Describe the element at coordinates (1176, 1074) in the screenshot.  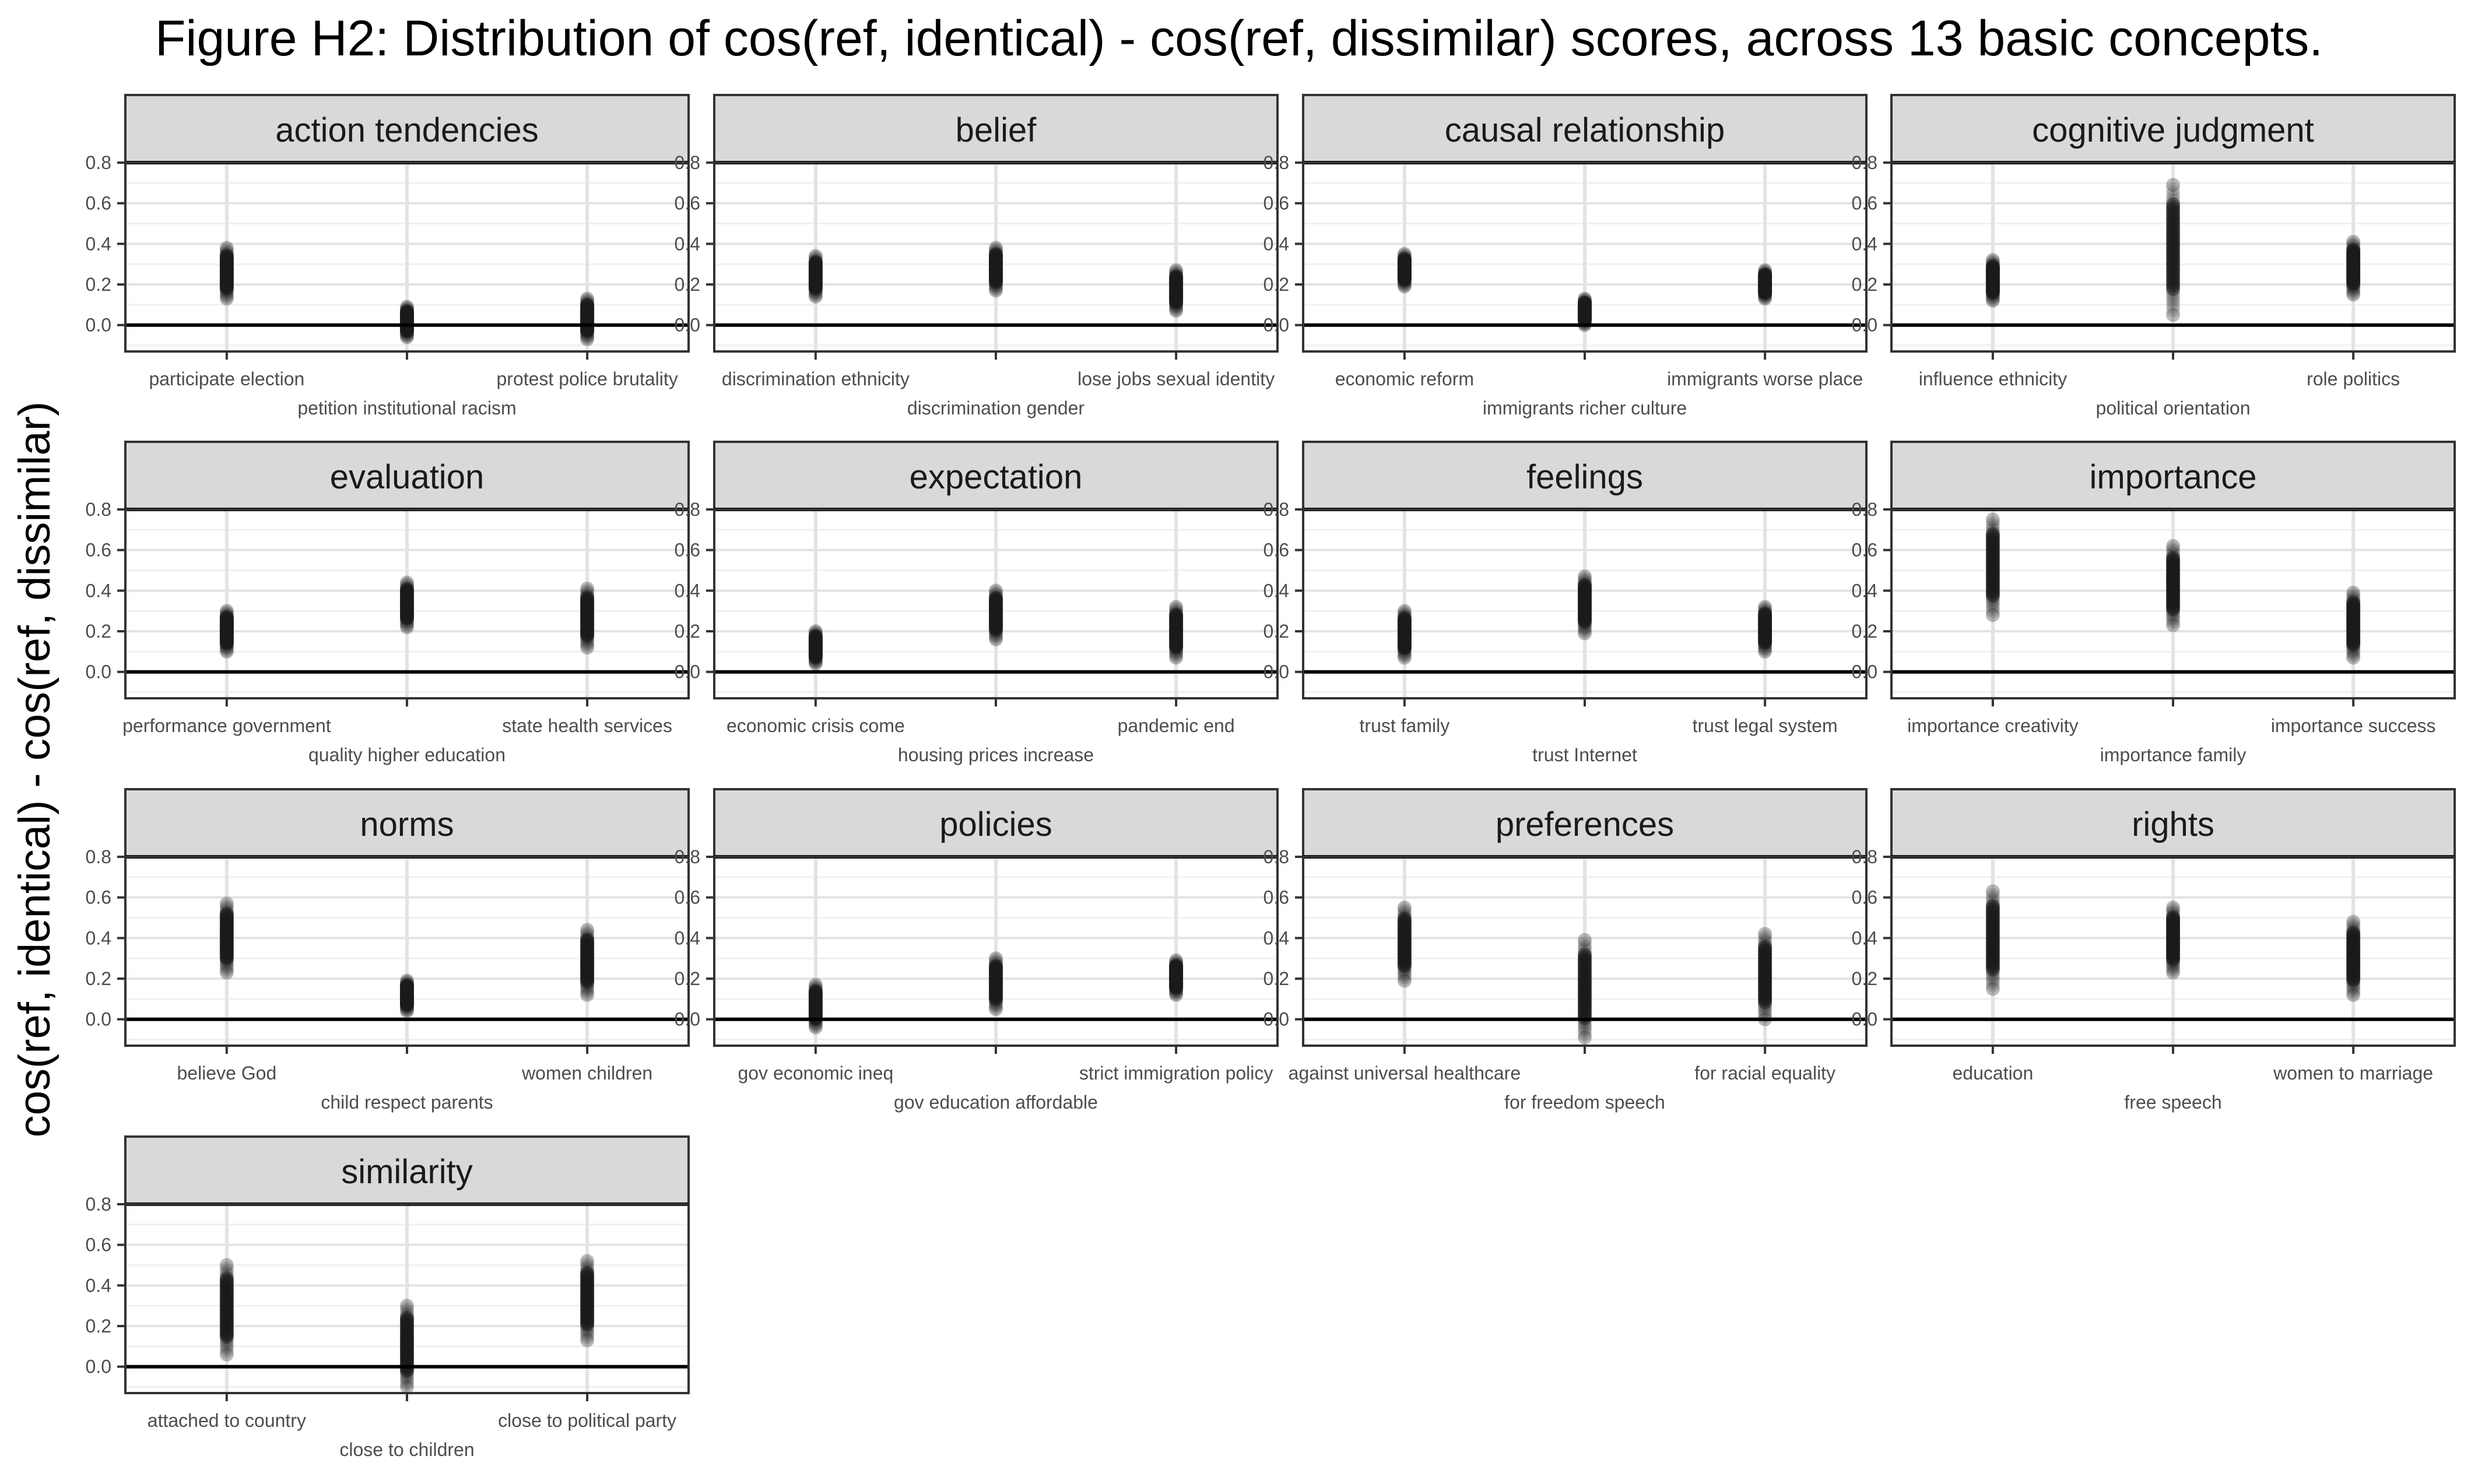
I see `x-tick-label: strict immigration policy` at that location.